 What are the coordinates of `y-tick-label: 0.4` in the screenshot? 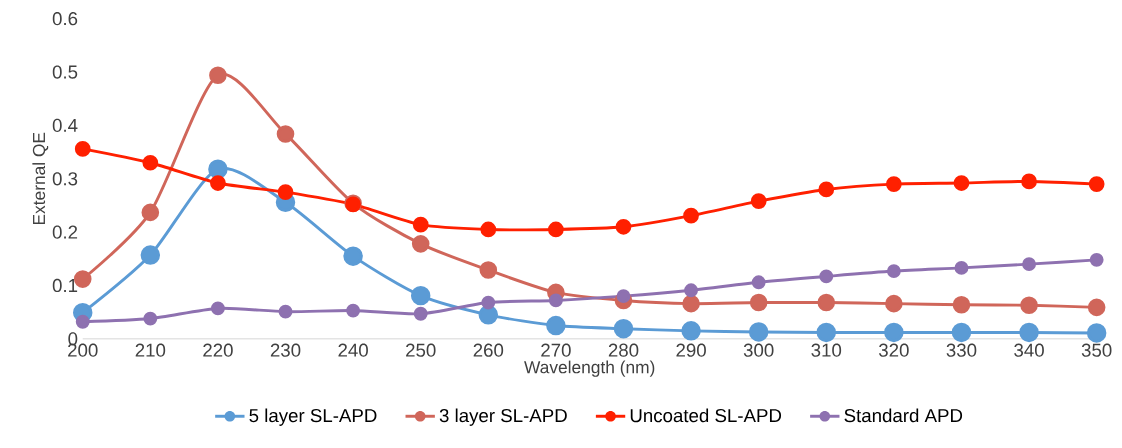 It's located at (65, 125).